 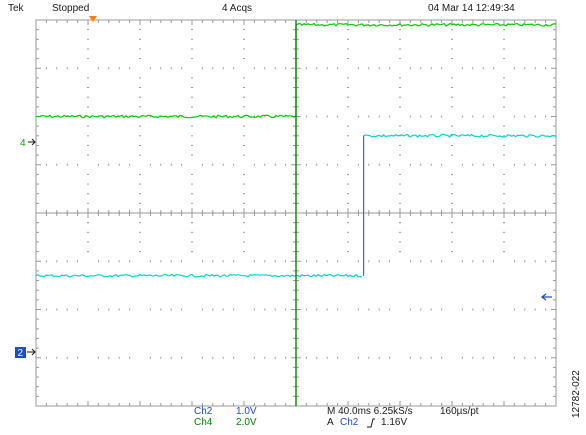 I want to click on ch2-name: Ch2, so click(x=203, y=411).